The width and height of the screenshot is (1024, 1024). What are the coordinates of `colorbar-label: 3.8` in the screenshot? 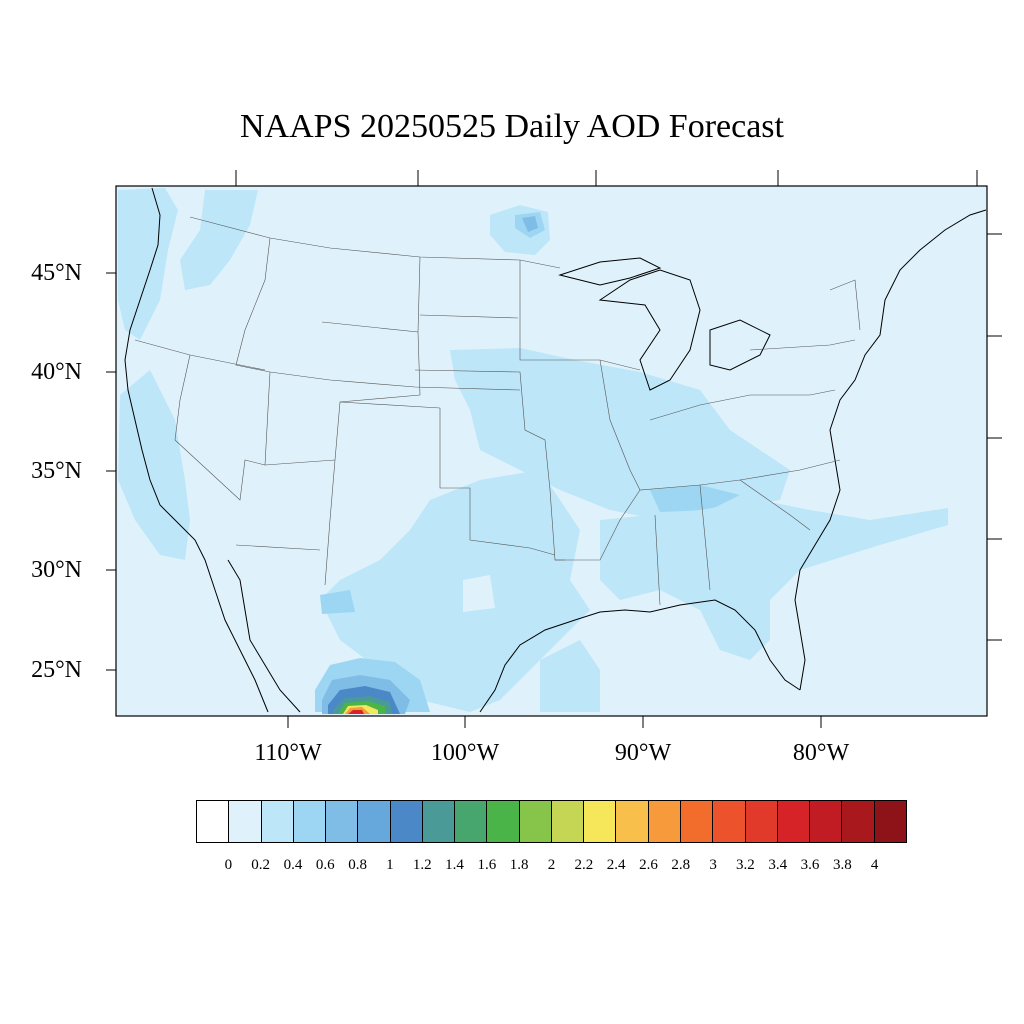 It's located at (842, 865).